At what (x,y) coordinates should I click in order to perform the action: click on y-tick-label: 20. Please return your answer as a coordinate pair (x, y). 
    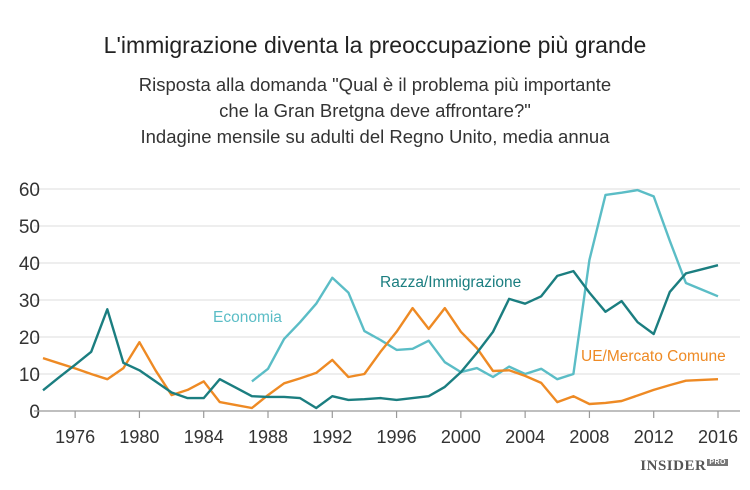
    Looking at the image, I should click on (29, 338).